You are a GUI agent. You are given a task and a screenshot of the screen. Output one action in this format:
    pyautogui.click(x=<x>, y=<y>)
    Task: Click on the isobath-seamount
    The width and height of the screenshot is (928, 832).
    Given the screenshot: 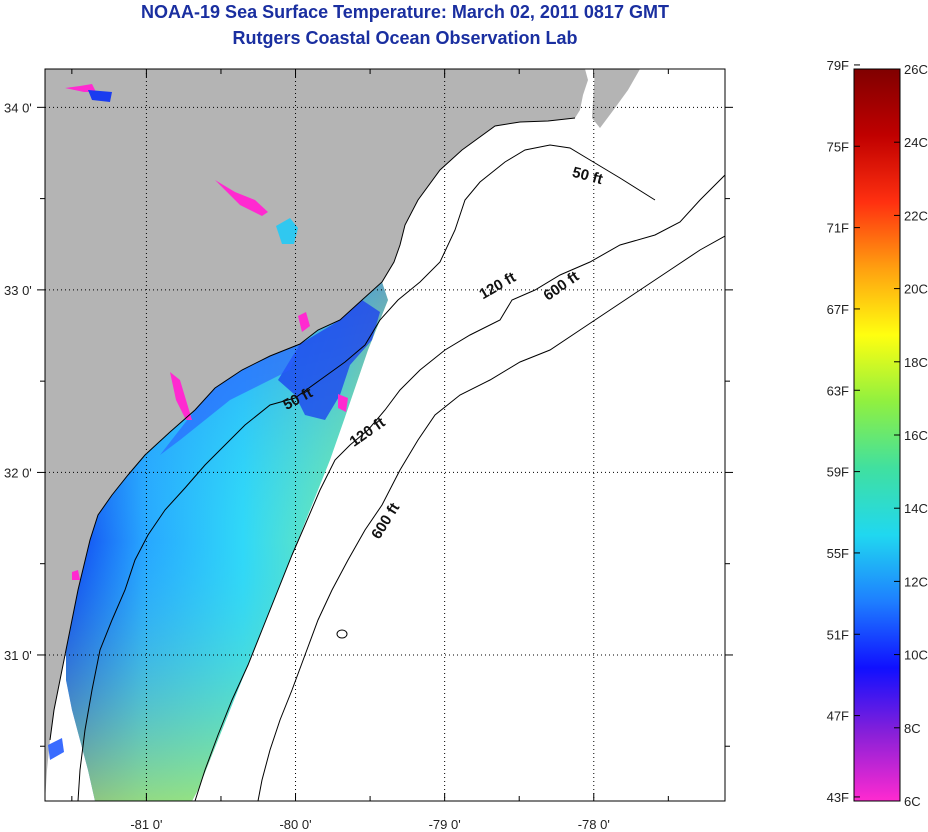 What is the action you would take?
    pyautogui.click(x=342, y=634)
    